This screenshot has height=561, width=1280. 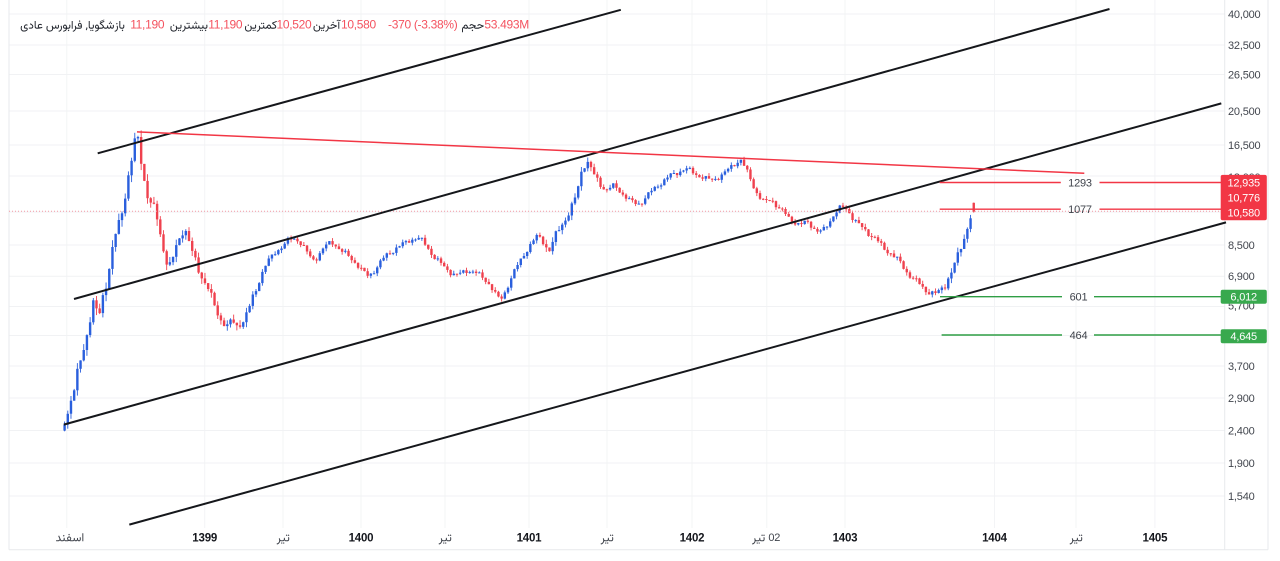 I want to click on svg-text: -370 (-3.38%), so click(x=423, y=25).